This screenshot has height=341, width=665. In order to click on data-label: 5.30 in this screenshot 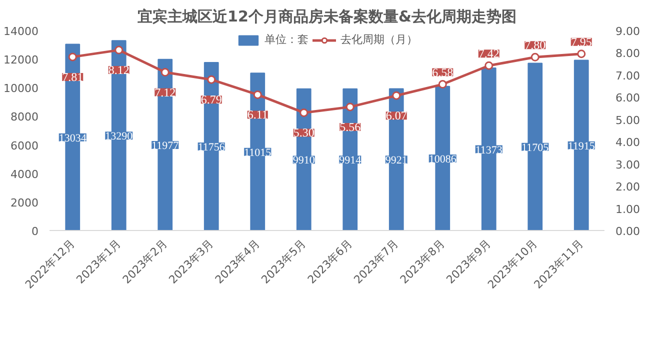, I will do `click(303, 133)`.